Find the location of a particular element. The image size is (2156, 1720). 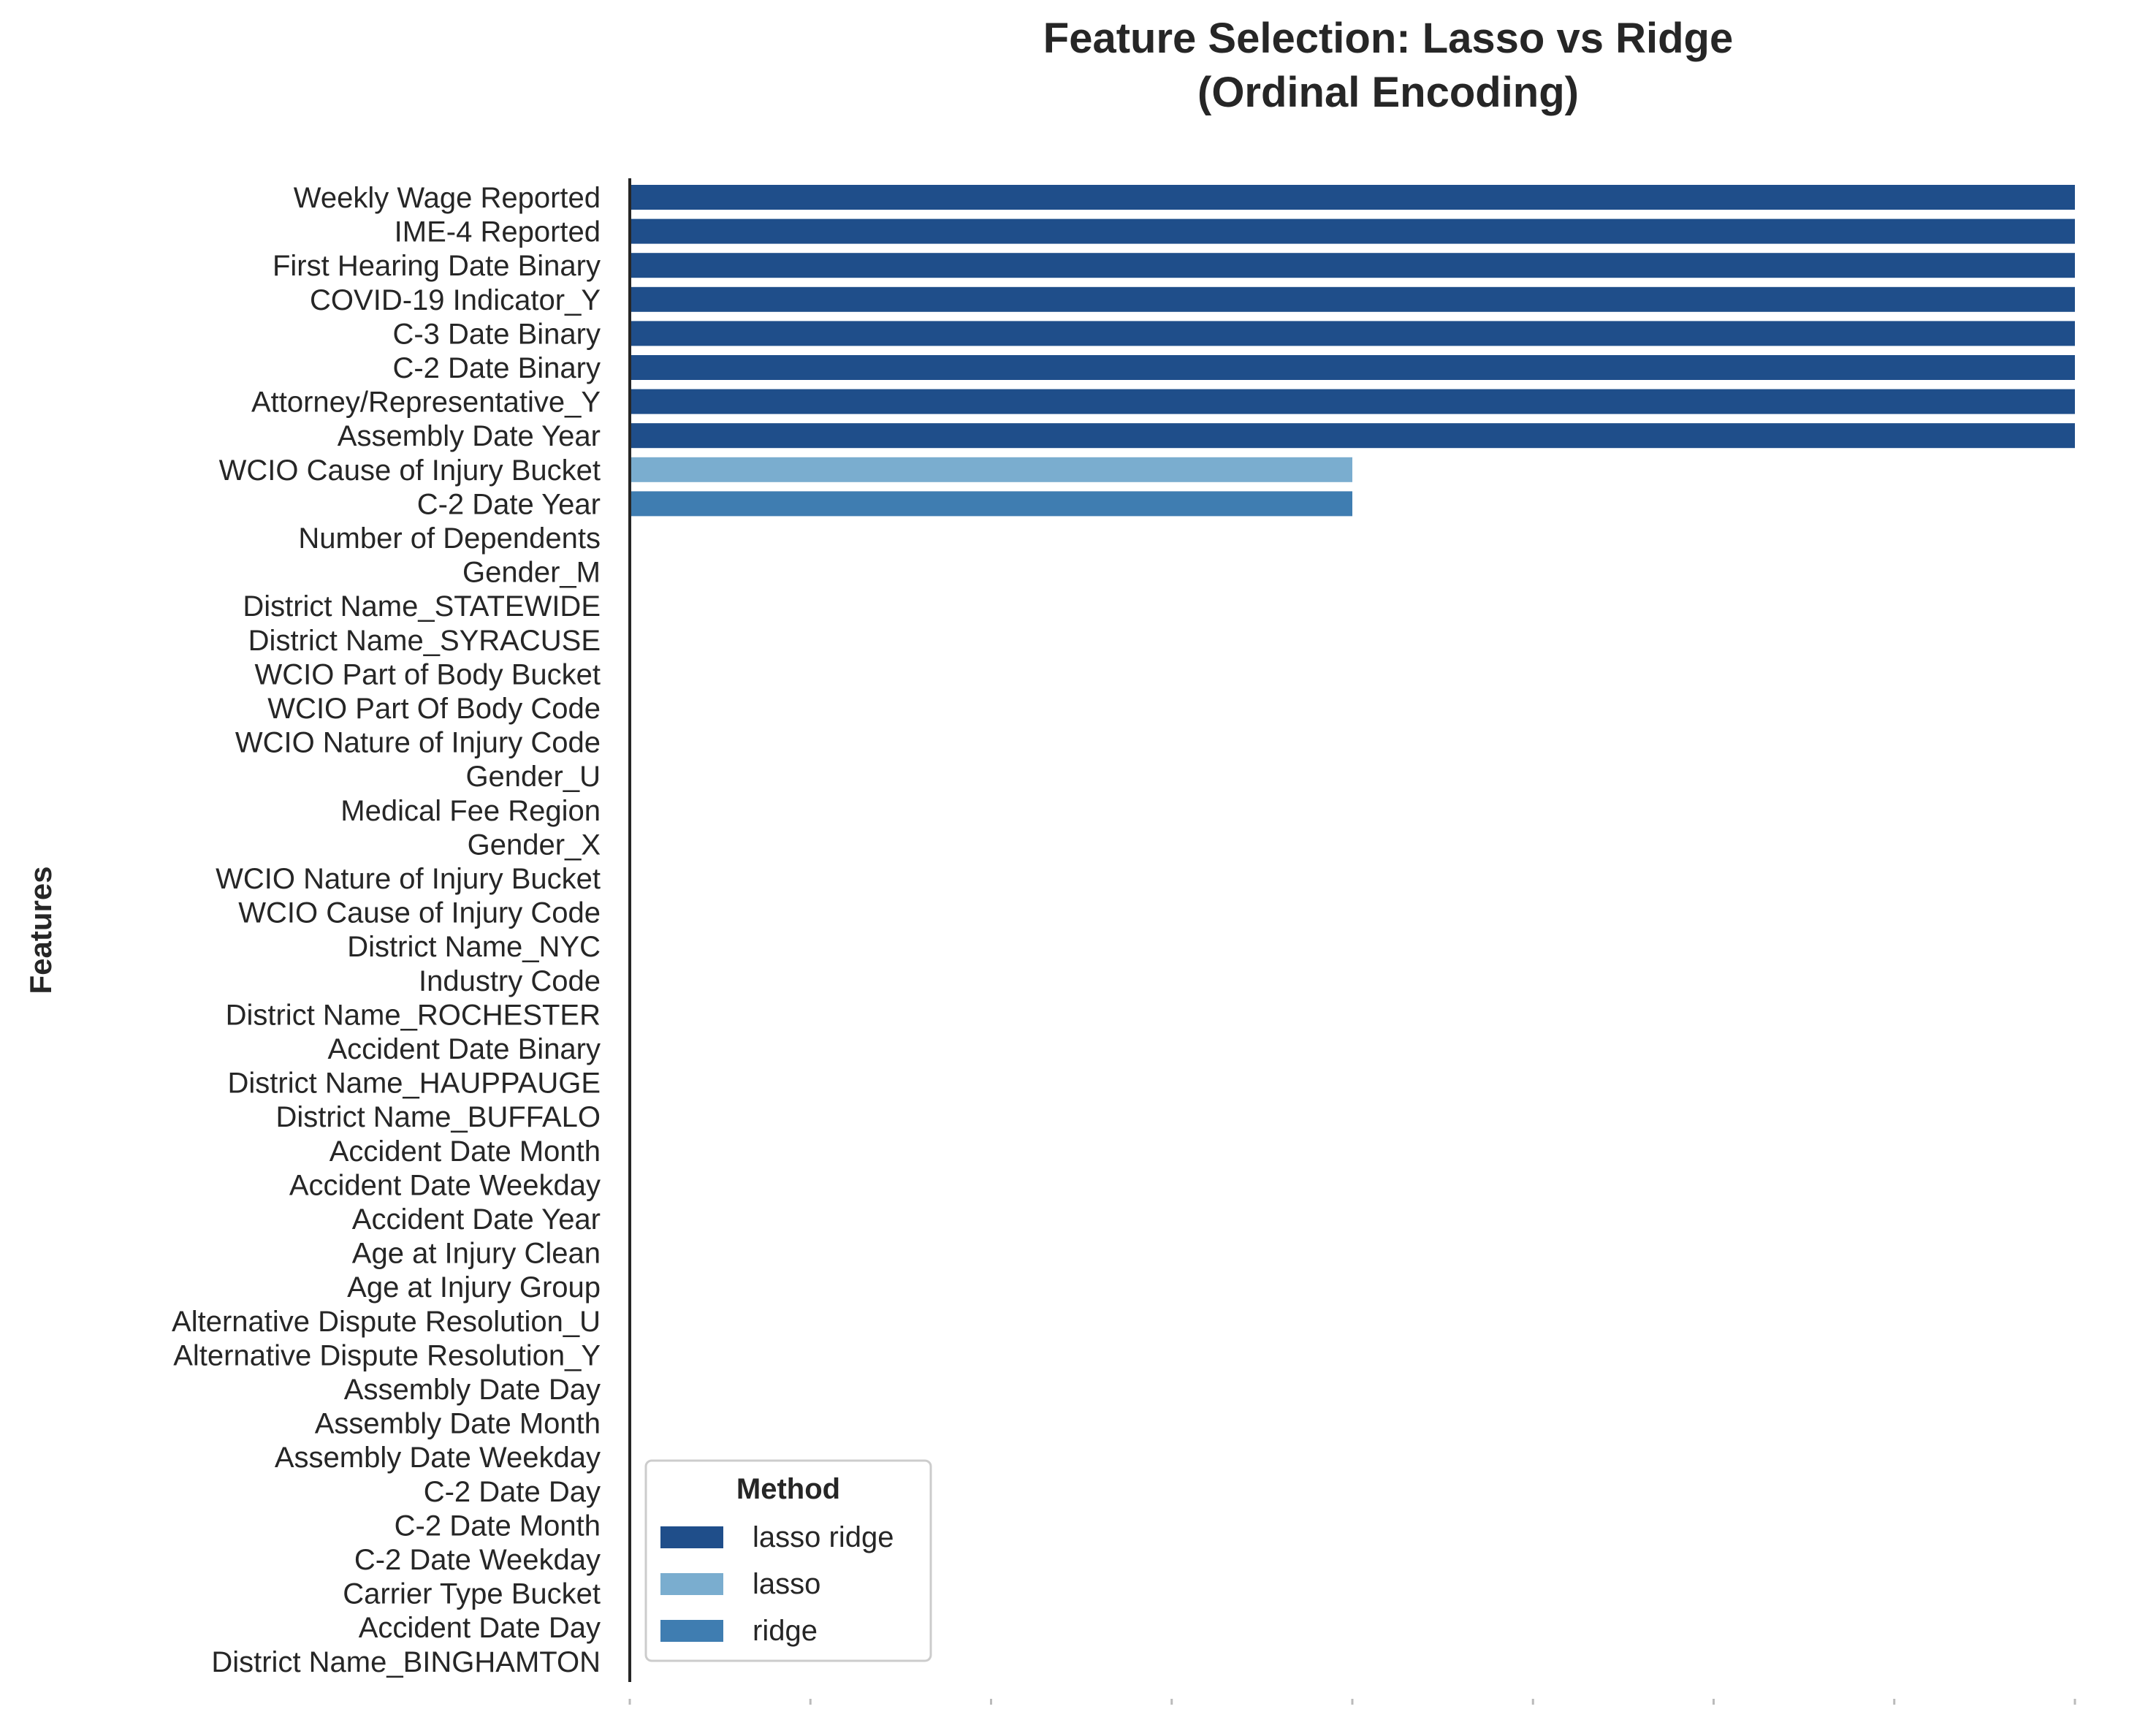

y-tick-label: Attorney/Representative_Y is located at coordinates (426, 403).